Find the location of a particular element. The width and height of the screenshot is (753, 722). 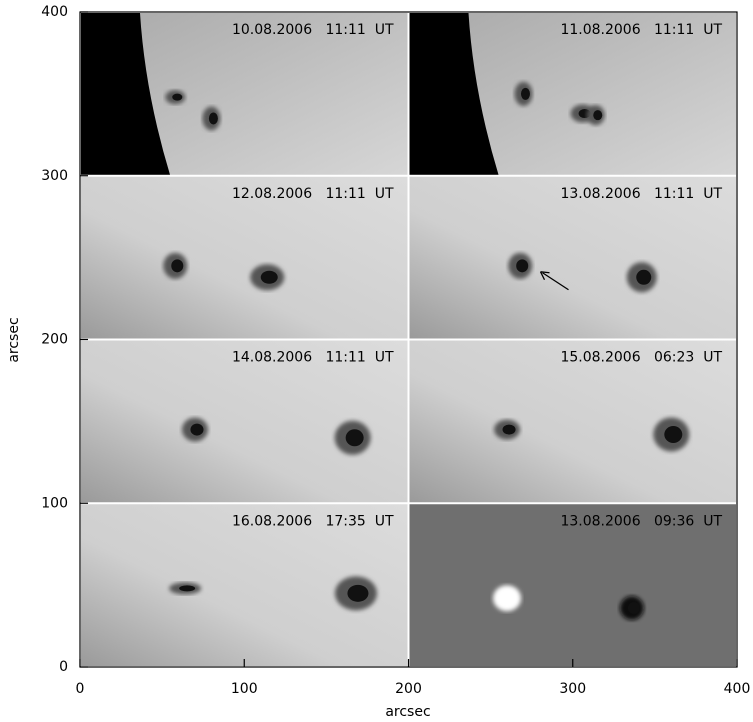

panel: 10.08.2006 11:11 UT is located at coordinates (244, 94).